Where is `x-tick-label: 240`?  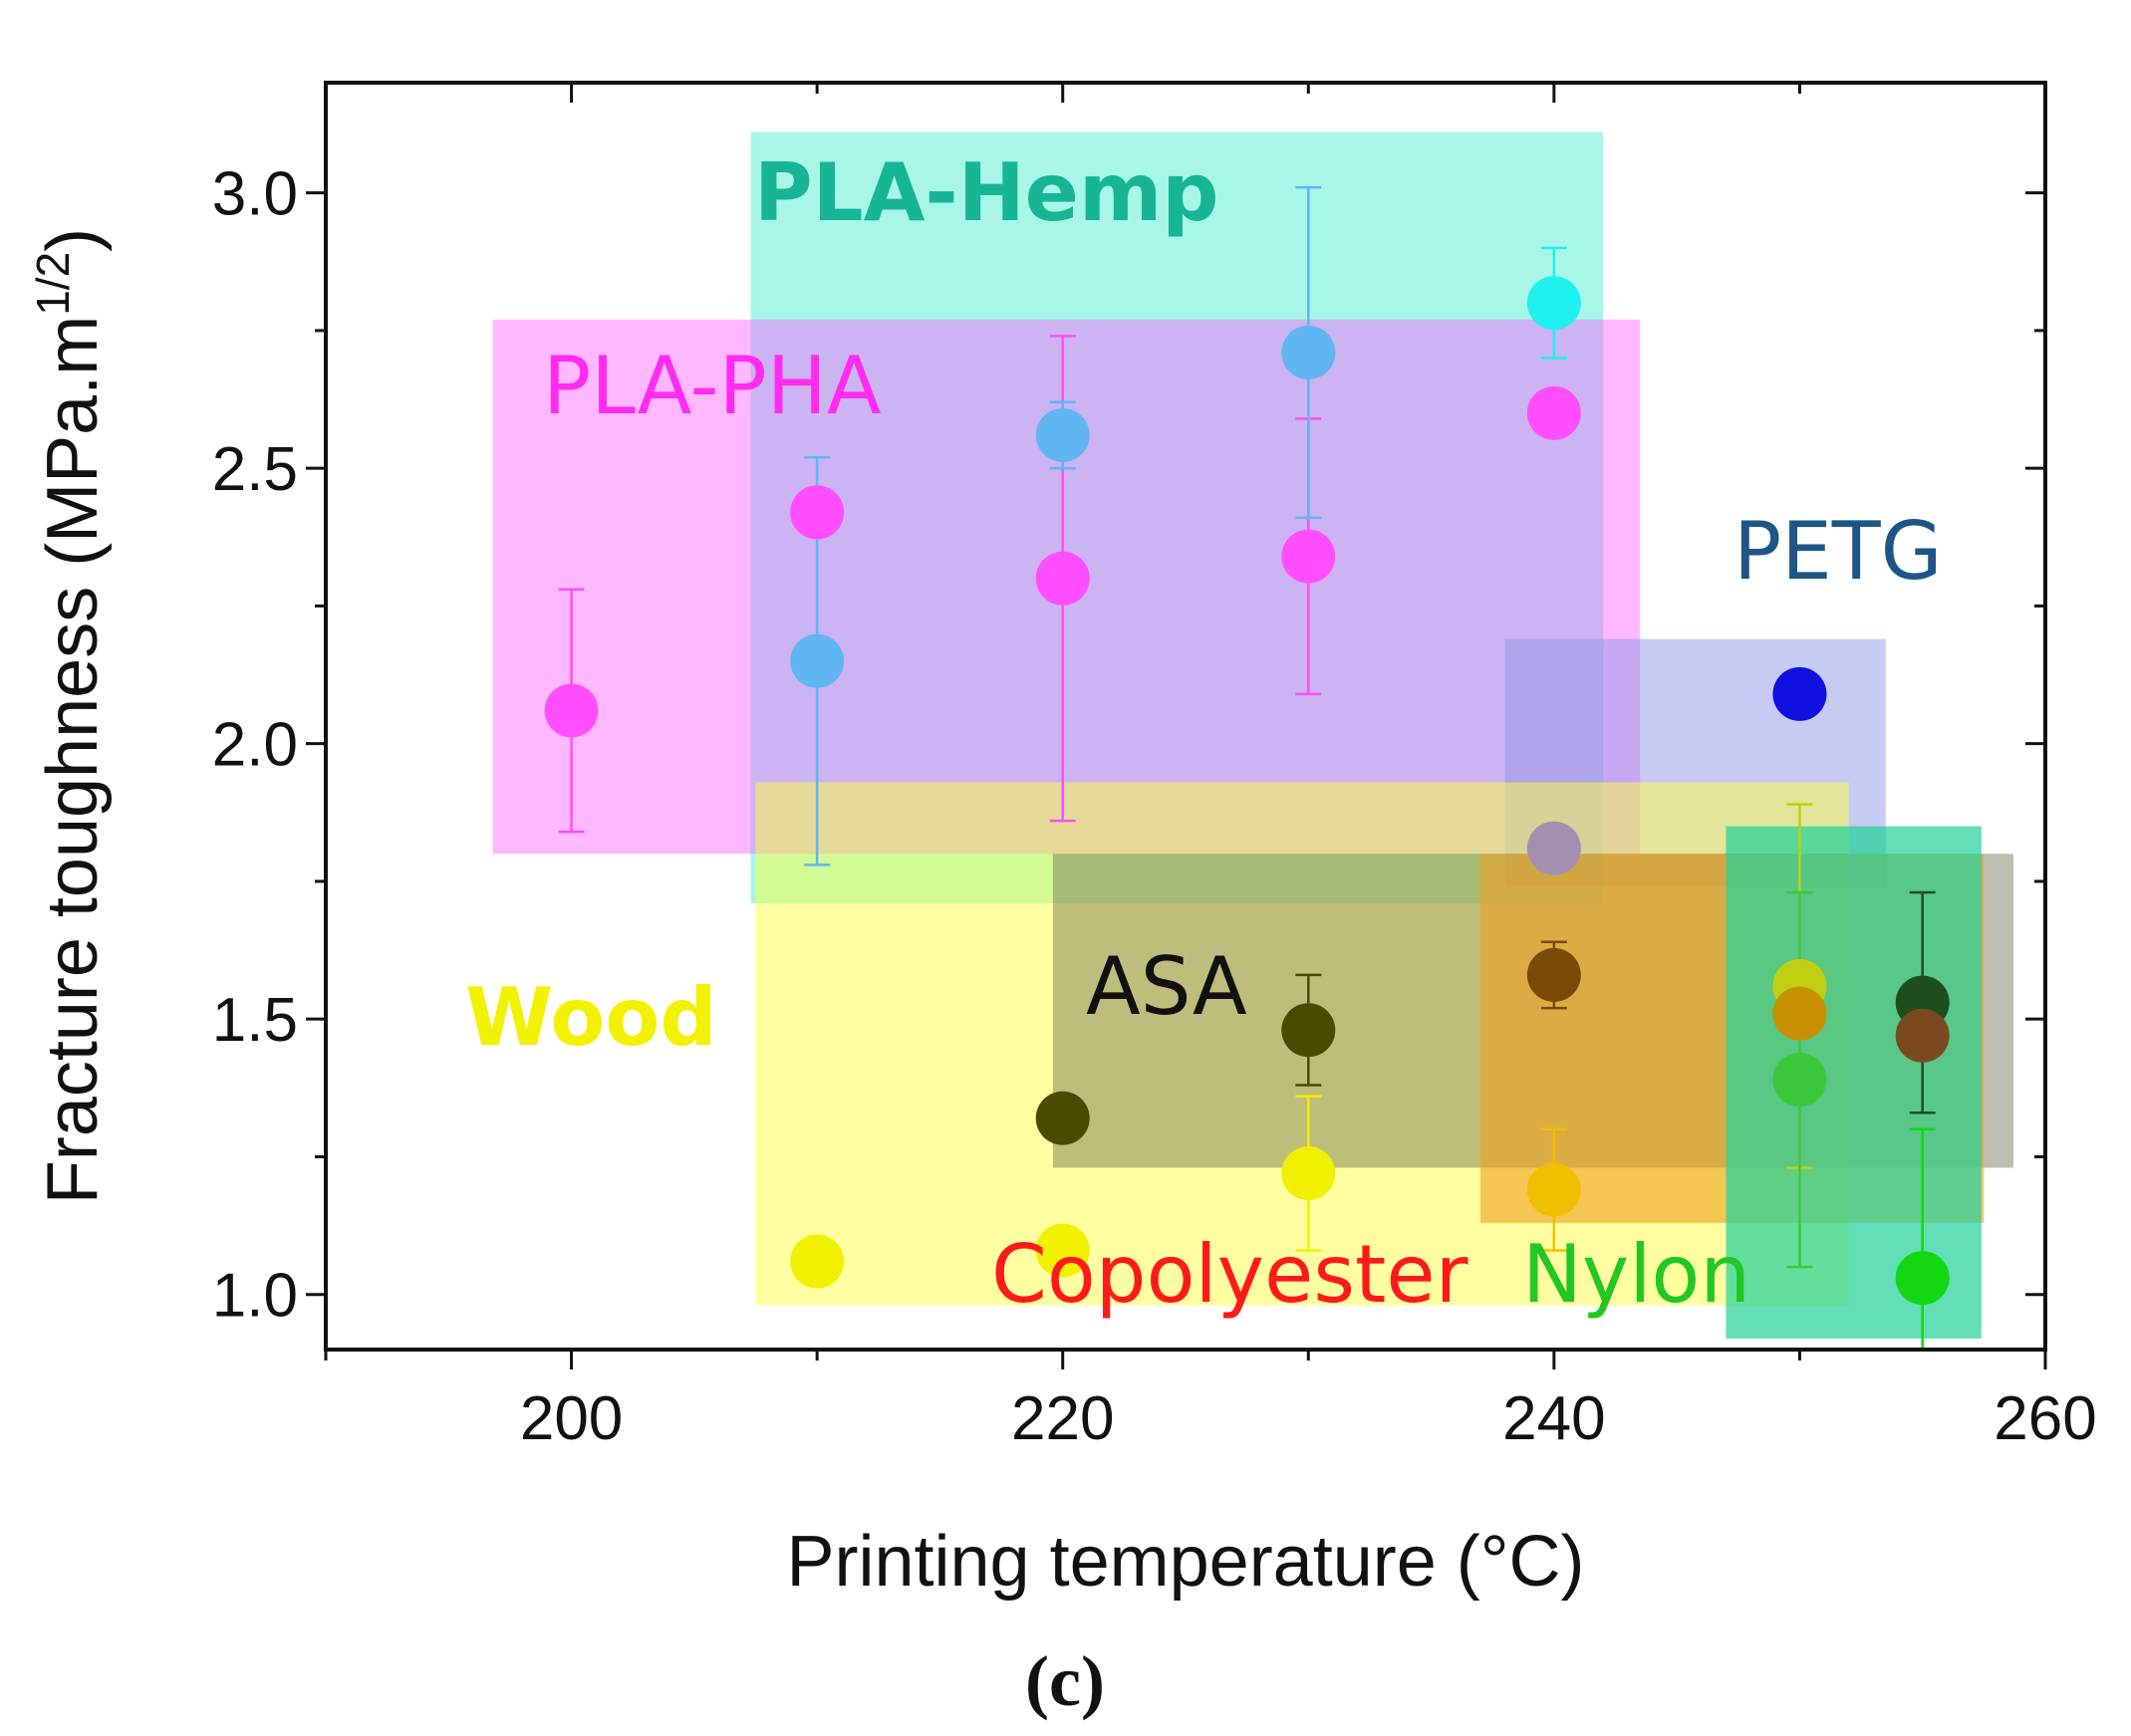
x-tick-label: 240 is located at coordinates (1554, 1419).